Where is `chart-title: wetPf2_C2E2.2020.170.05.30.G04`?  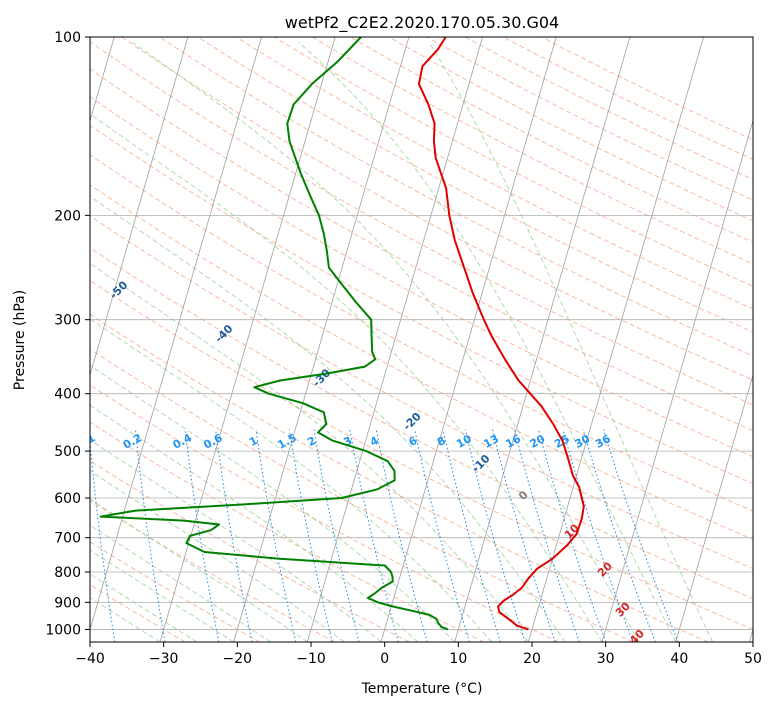
chart-title: wetPf2_C2E2.2020.170.05.30.G04 is located at coordinates (422, 23).